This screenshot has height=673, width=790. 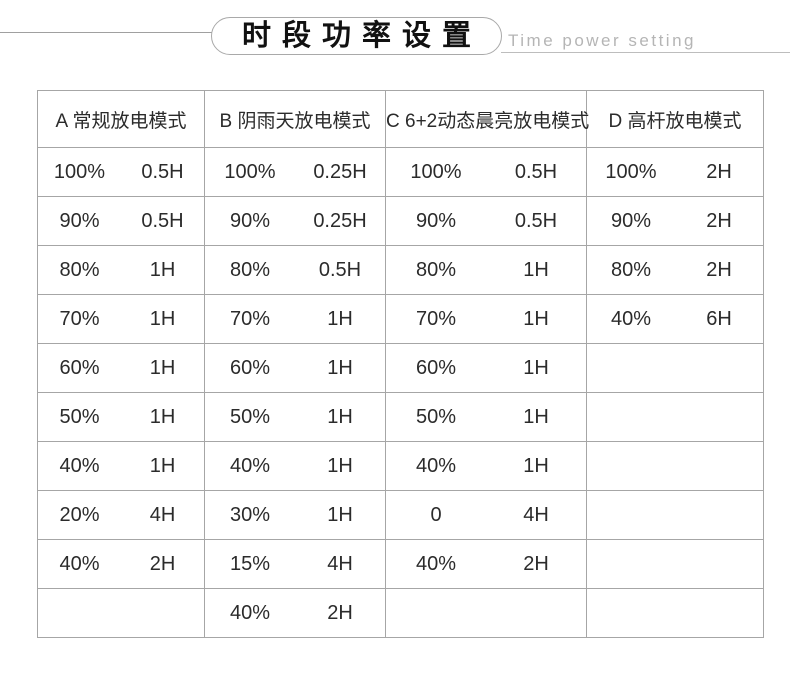 What do you see at coordinates (295, 515) in the screenshot?
I see `table-cell: 30% 1H` at bounding box center [295, 515].